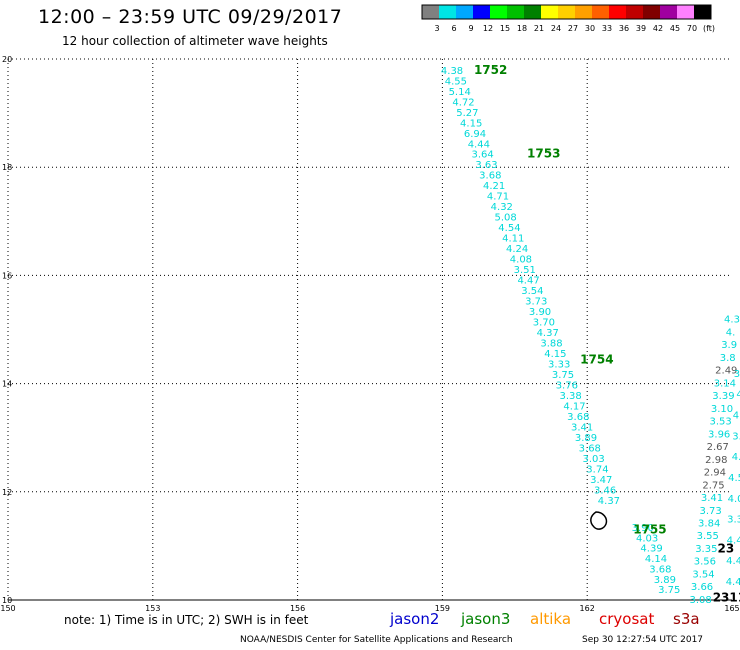  I want to click on time-label: 1755, so click(649, 530).